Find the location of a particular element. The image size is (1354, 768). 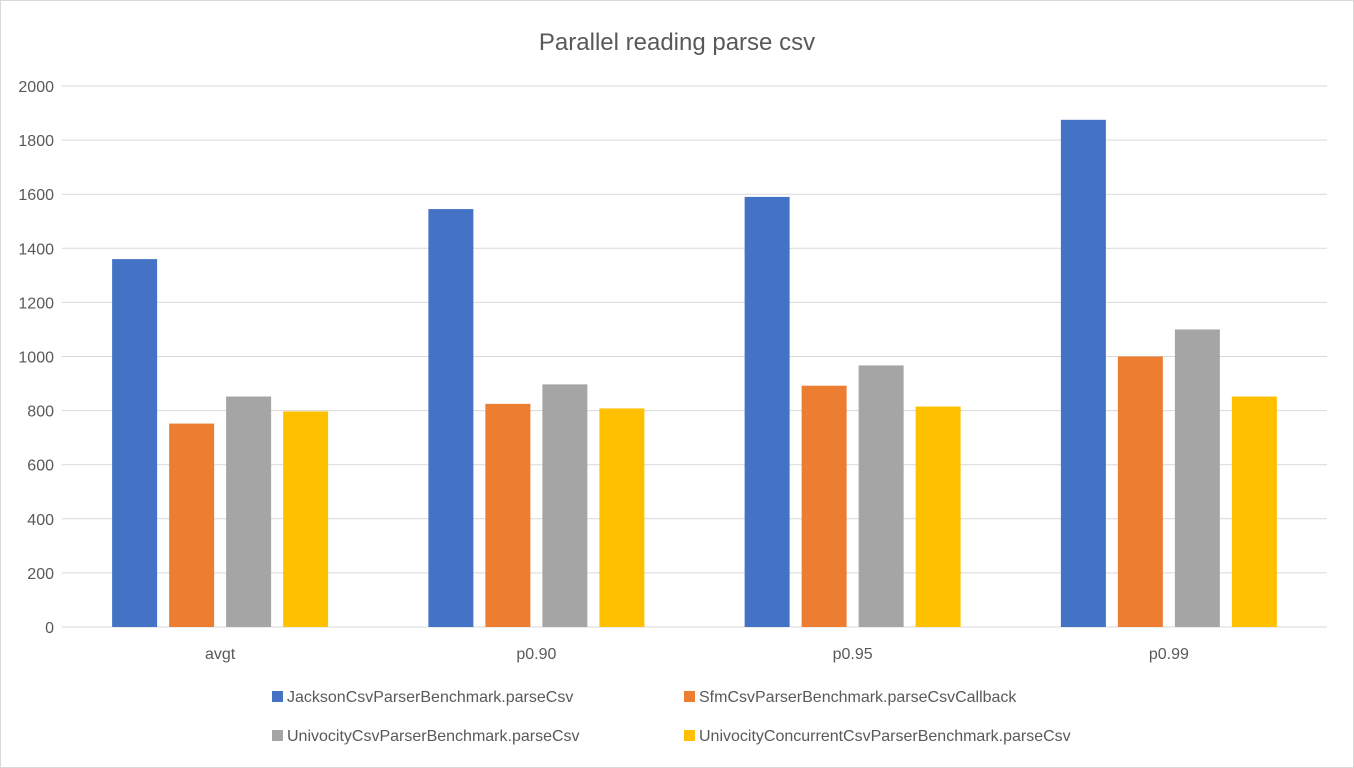

y-tick-label: 1000 is located at coordinates (36, 358).